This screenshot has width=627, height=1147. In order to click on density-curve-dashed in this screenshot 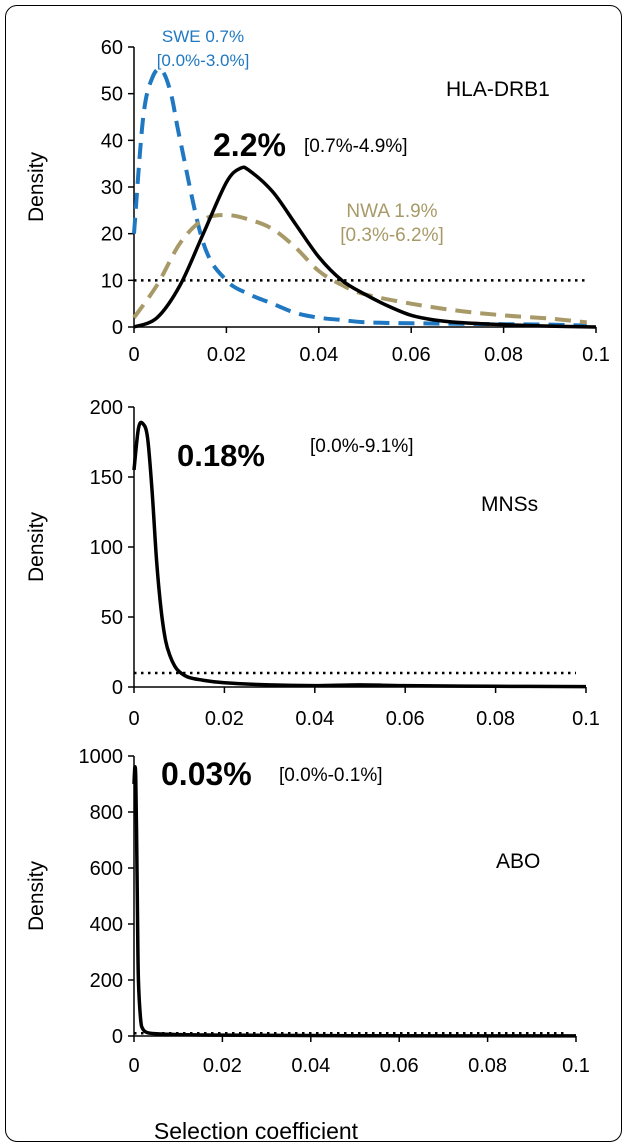, I will do `click(359, 269)`.